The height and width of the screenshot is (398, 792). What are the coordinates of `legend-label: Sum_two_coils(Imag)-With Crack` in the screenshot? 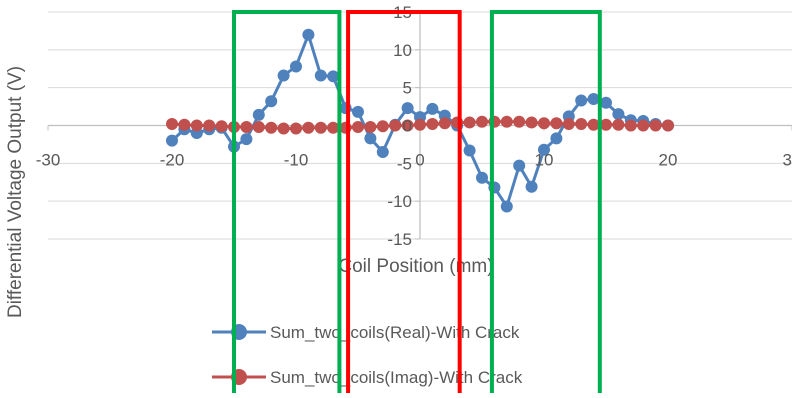 It's located at (396, 377).